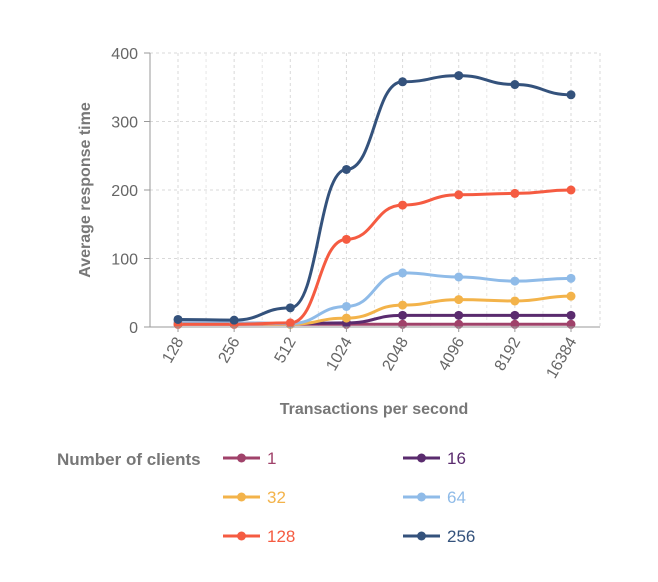 The width and height of the screenshot is (658, 582). I want to click on x-tick-label: 256, so click(230, 350).